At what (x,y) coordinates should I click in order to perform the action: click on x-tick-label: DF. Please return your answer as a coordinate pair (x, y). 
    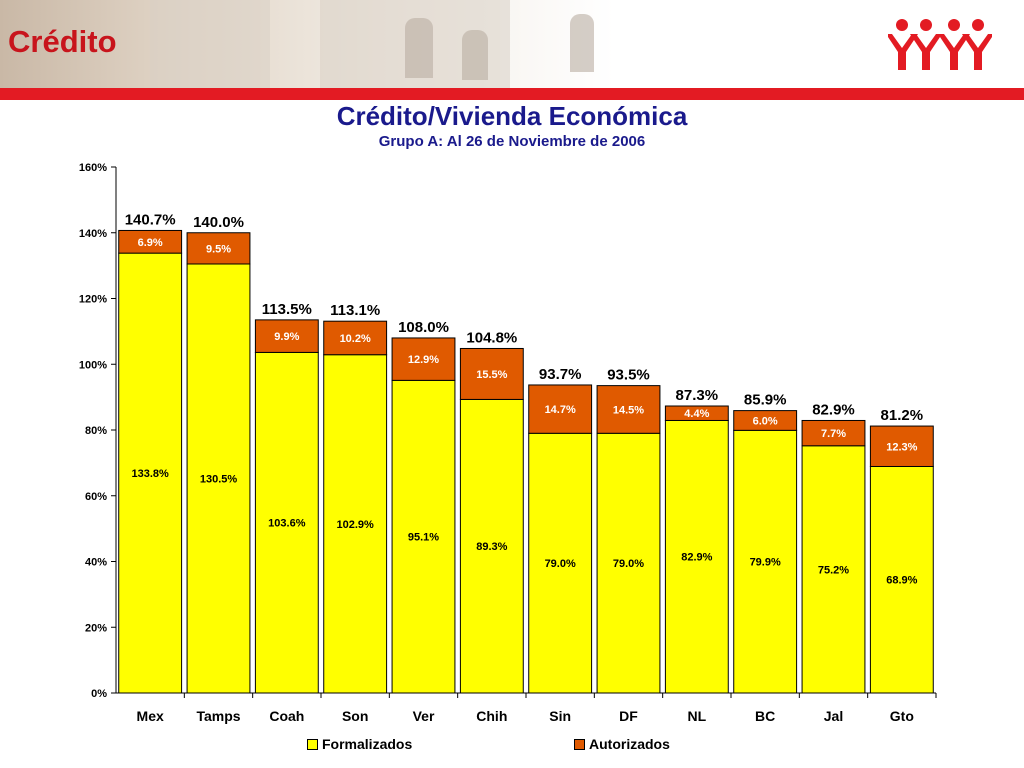
    Looking at the image, I should click on (628, 716).